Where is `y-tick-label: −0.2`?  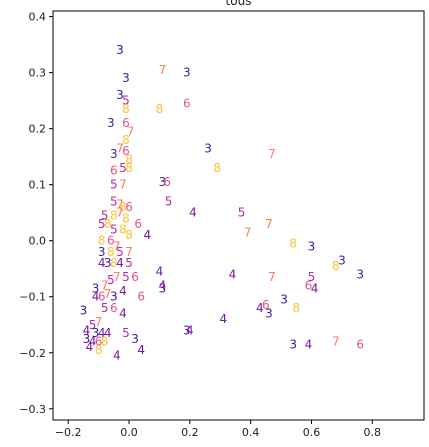
y-tick-label: −0.2 is located at coordinates (32, 353).